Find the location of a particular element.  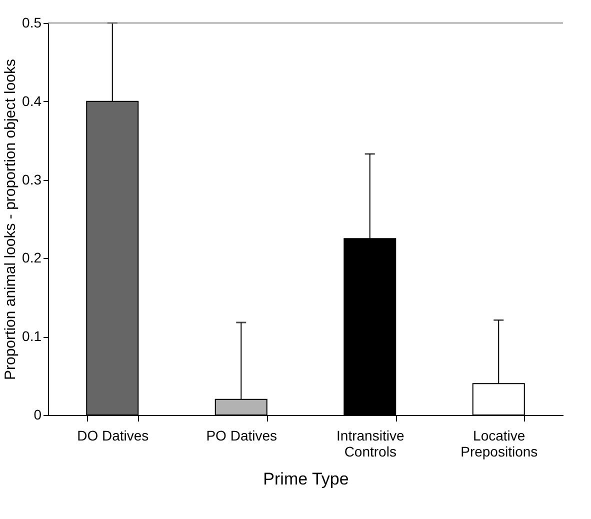

x-tick-label: Intransitive Controls is located at coordinates (370, 444).